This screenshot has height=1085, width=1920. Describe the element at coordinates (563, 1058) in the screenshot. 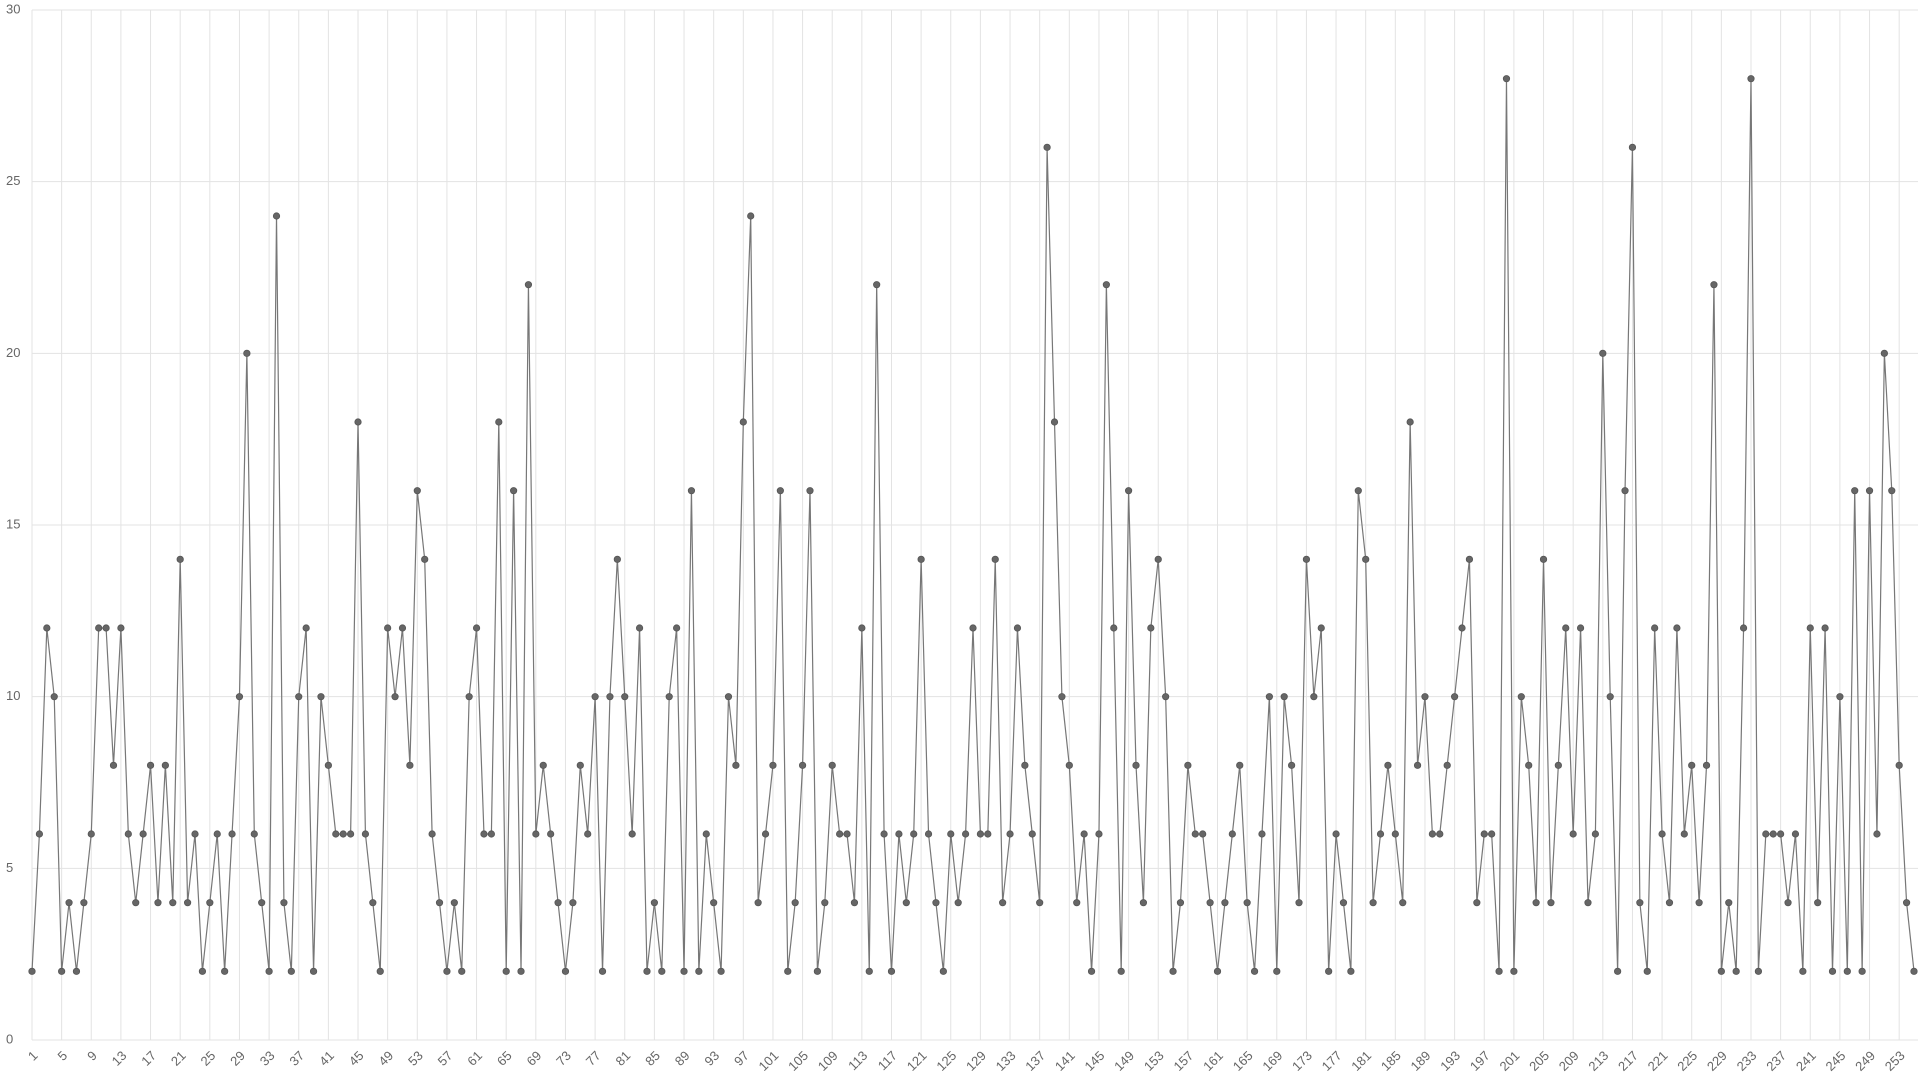

I see `x-tick-label: 73` at that location.